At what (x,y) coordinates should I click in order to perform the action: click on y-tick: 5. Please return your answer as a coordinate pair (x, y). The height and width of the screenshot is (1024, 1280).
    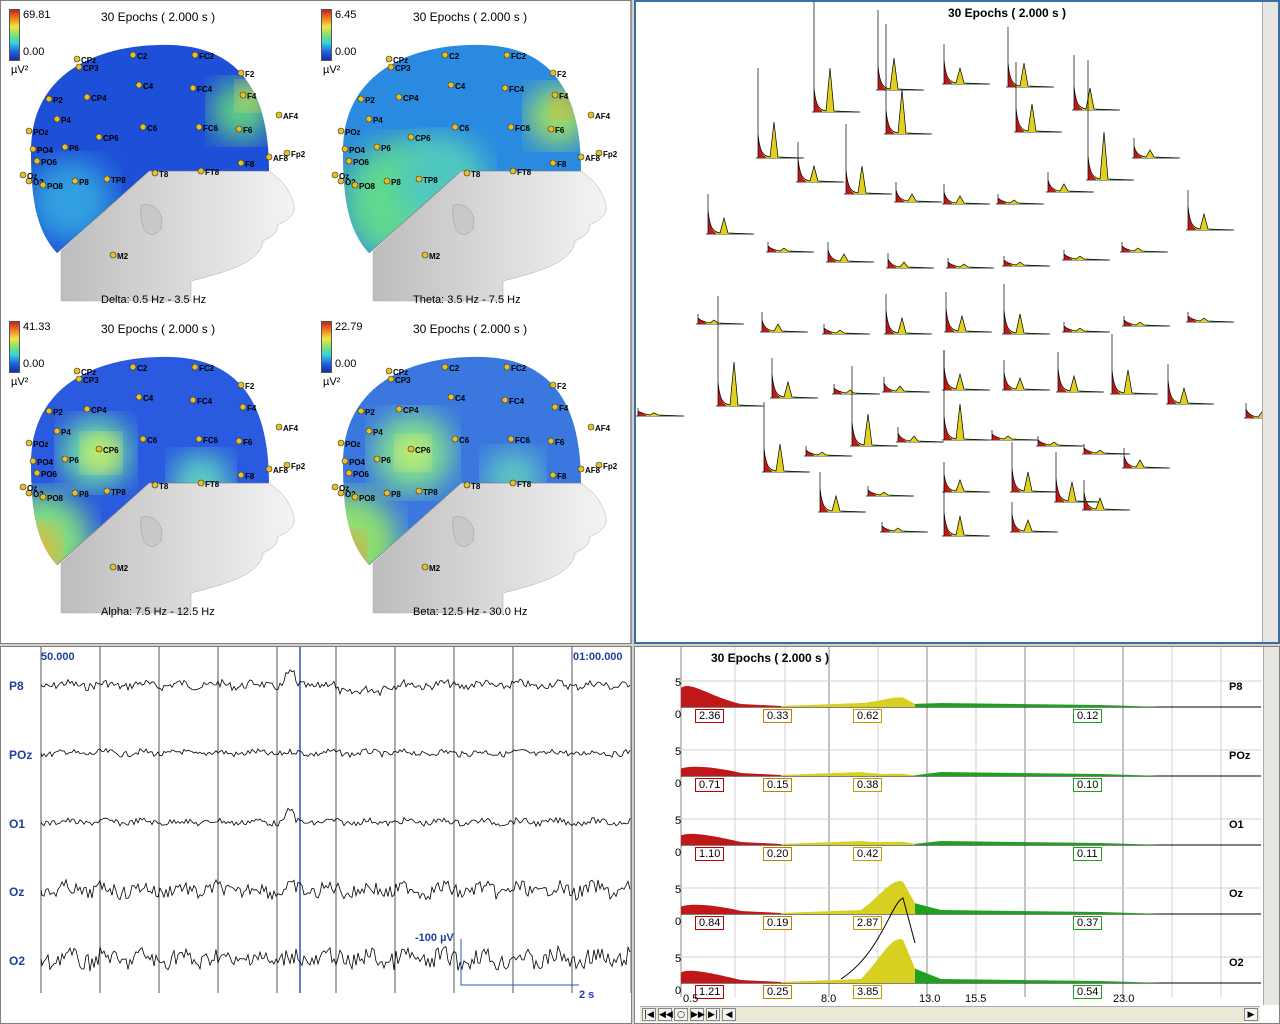
    Looking at the image, I should click on (678, 821).